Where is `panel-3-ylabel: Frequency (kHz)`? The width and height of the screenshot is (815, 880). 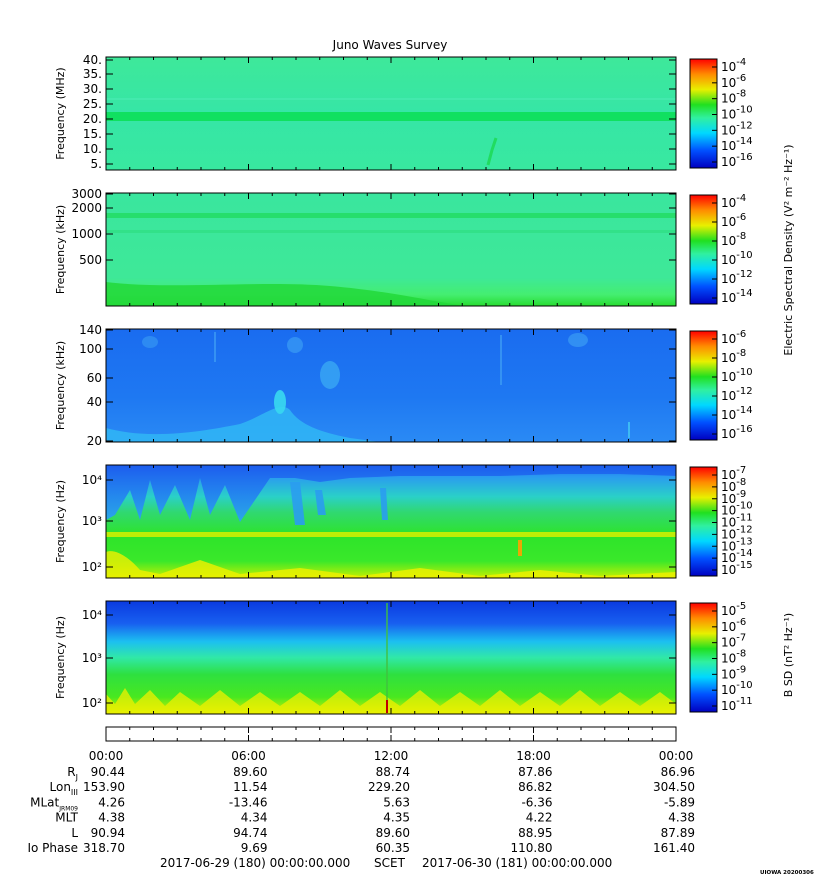 panel-3-ylabel: Frequency (kHz) is located at coordinates (60, 385).